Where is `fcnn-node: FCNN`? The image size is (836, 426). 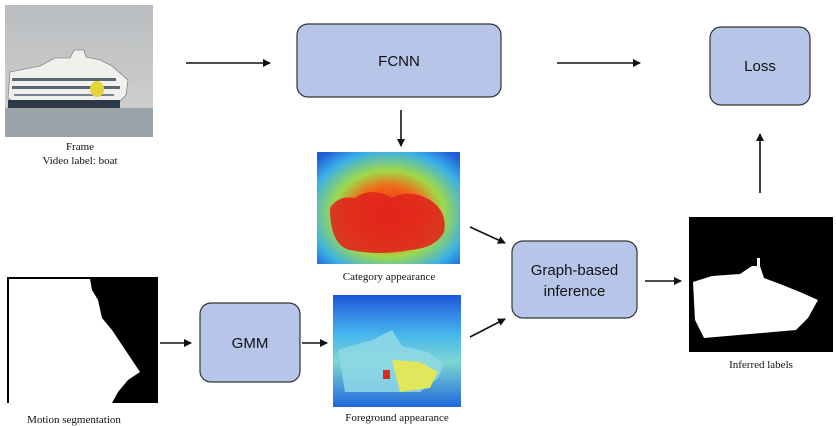 fcnn-node: FCNN is located at coordinates (399, 60).